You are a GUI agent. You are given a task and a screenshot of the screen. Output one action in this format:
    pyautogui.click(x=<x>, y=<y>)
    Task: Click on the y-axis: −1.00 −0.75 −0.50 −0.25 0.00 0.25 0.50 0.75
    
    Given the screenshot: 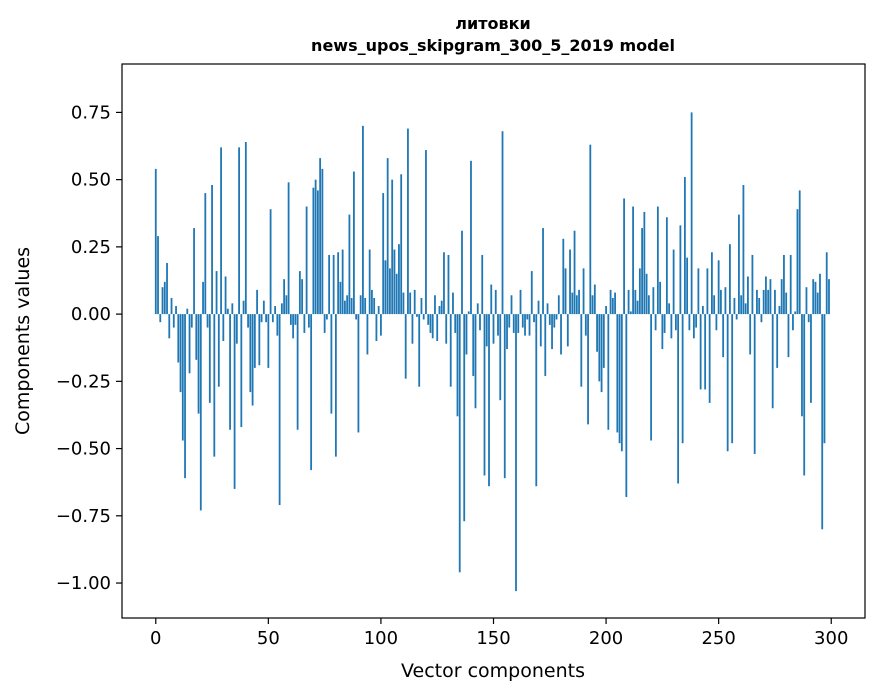 What is the action you would take?
    pyautogui.click(x=89, y=348)
    